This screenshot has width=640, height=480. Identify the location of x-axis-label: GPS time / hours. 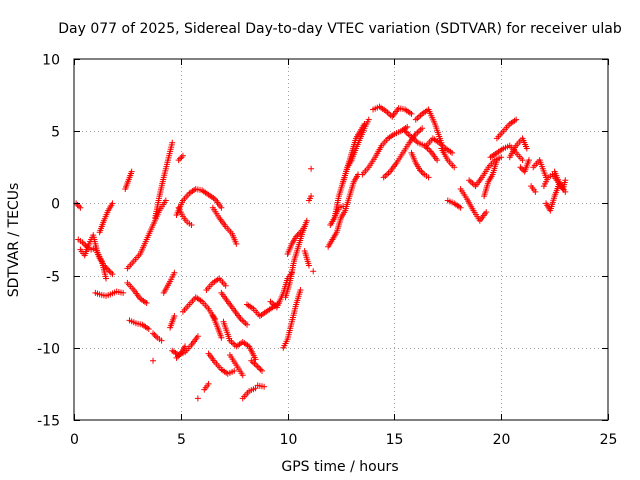
(339, 467).